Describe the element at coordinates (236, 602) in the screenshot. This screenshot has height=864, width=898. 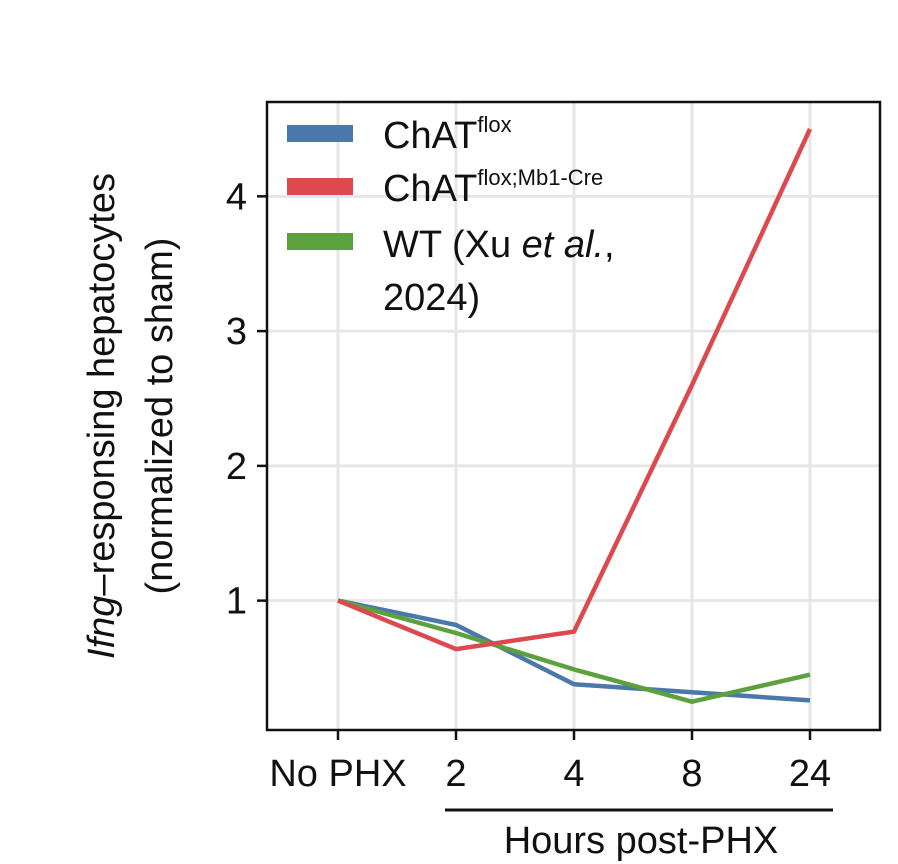
I see `y-tick-label: 1` at that location.